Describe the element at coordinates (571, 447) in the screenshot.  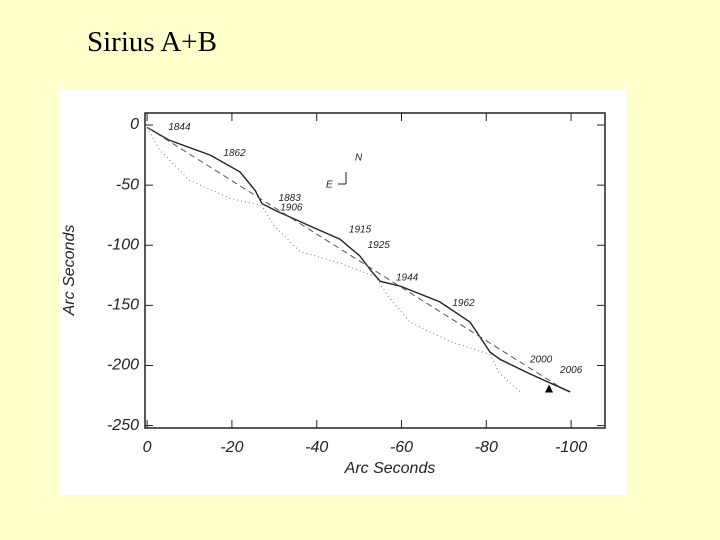
I see `x-tick-label: -100` at that location.